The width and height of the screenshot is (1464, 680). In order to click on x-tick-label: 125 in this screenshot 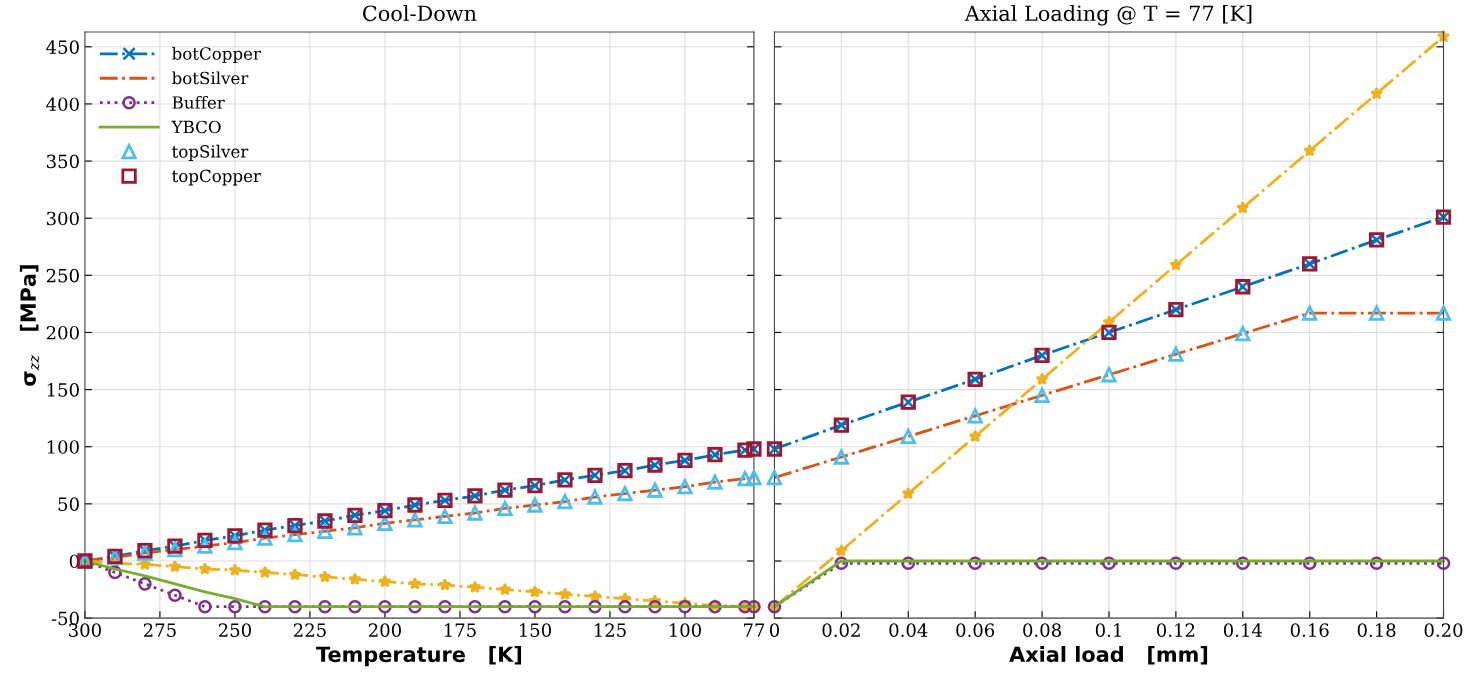, I will do `click(610, 630)`.